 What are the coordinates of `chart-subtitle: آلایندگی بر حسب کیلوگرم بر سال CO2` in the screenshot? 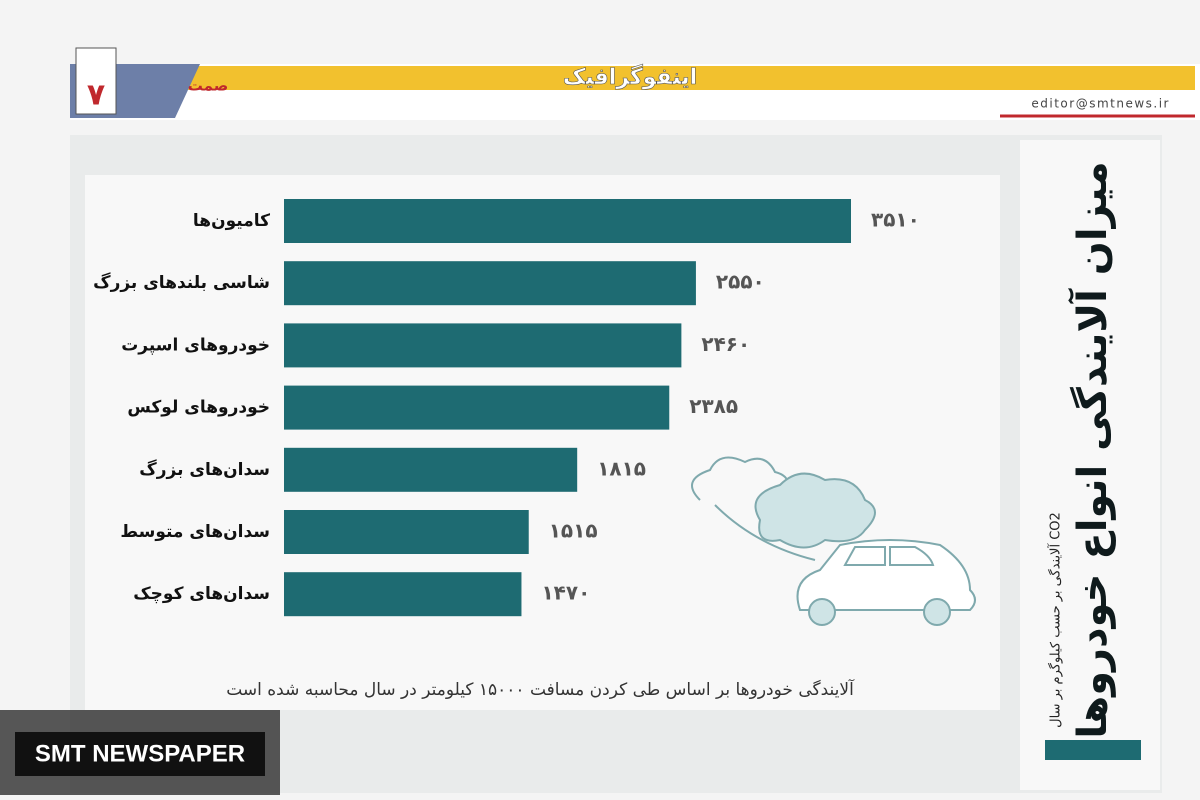 It's located at (1055, 620).